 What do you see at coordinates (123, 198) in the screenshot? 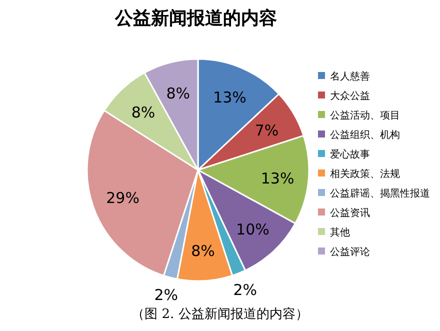
I see `data-label: 29%` at bounding box center [123, 198].